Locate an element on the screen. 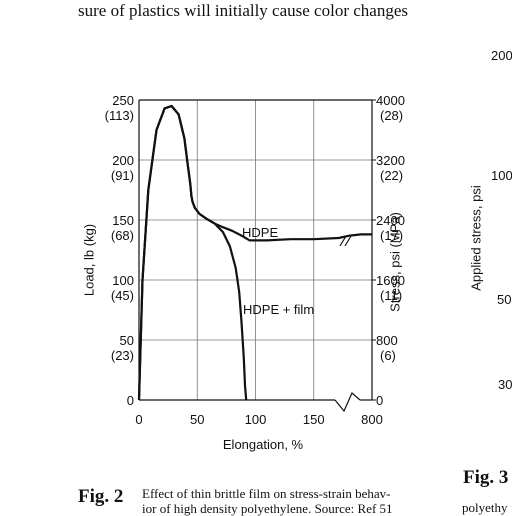 This screenshot has width=512, height=516. x-tick-label-100: 100 is located at coordinates (256, 419).